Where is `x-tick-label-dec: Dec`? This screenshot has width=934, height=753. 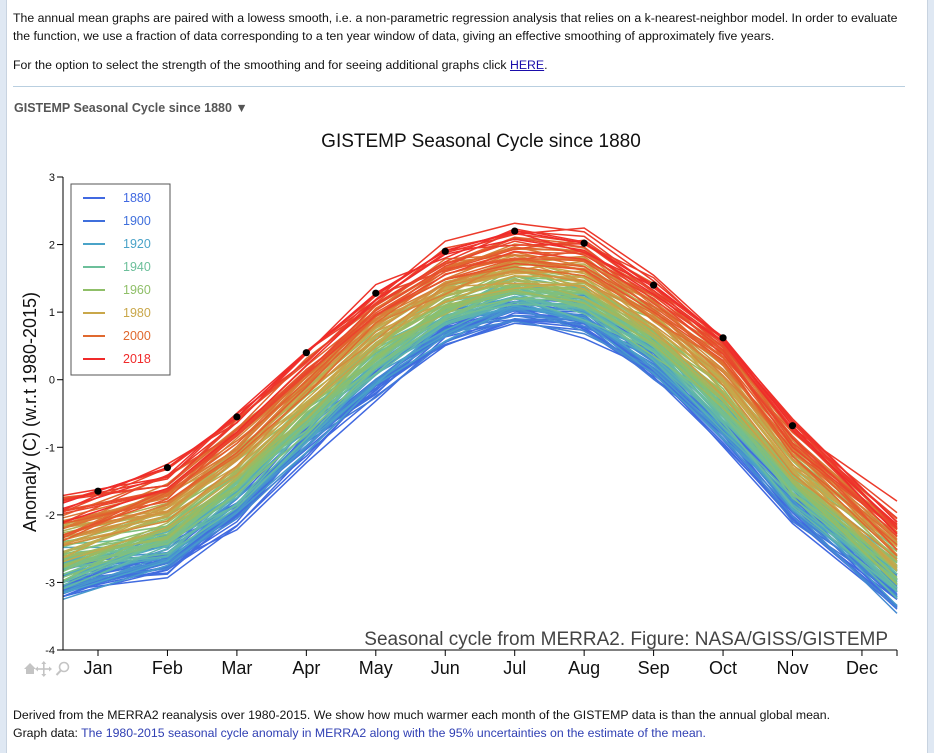
x-tick-label-dec: Dec is located at coordinates (862, 668).